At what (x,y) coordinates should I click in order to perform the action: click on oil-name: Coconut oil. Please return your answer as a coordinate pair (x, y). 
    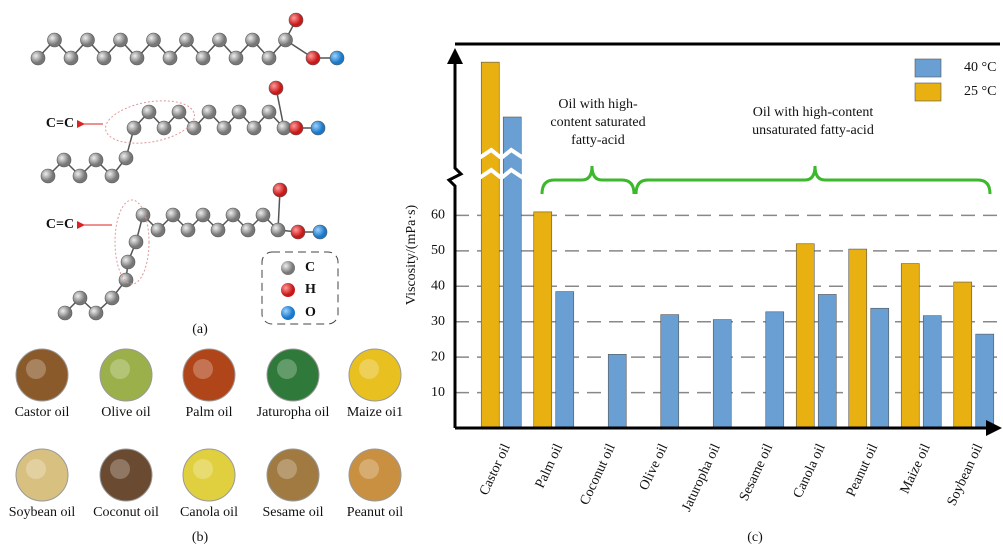
    Looking at the image, I should click on (126, 512).